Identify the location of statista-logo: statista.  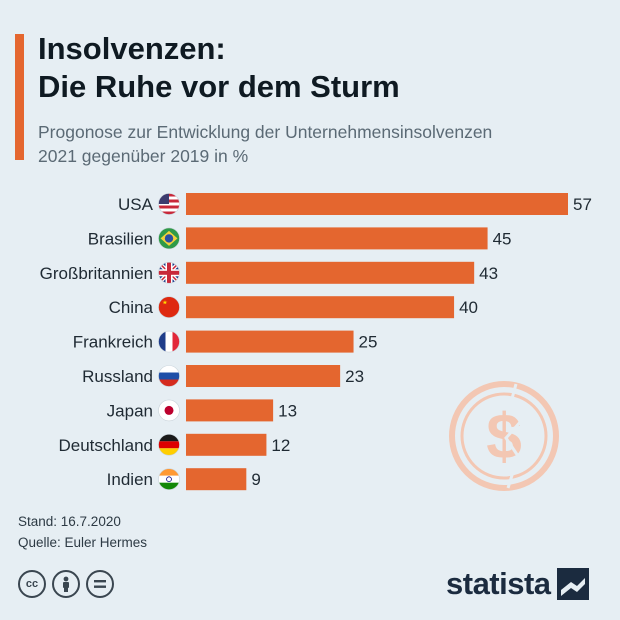
(517, 584).